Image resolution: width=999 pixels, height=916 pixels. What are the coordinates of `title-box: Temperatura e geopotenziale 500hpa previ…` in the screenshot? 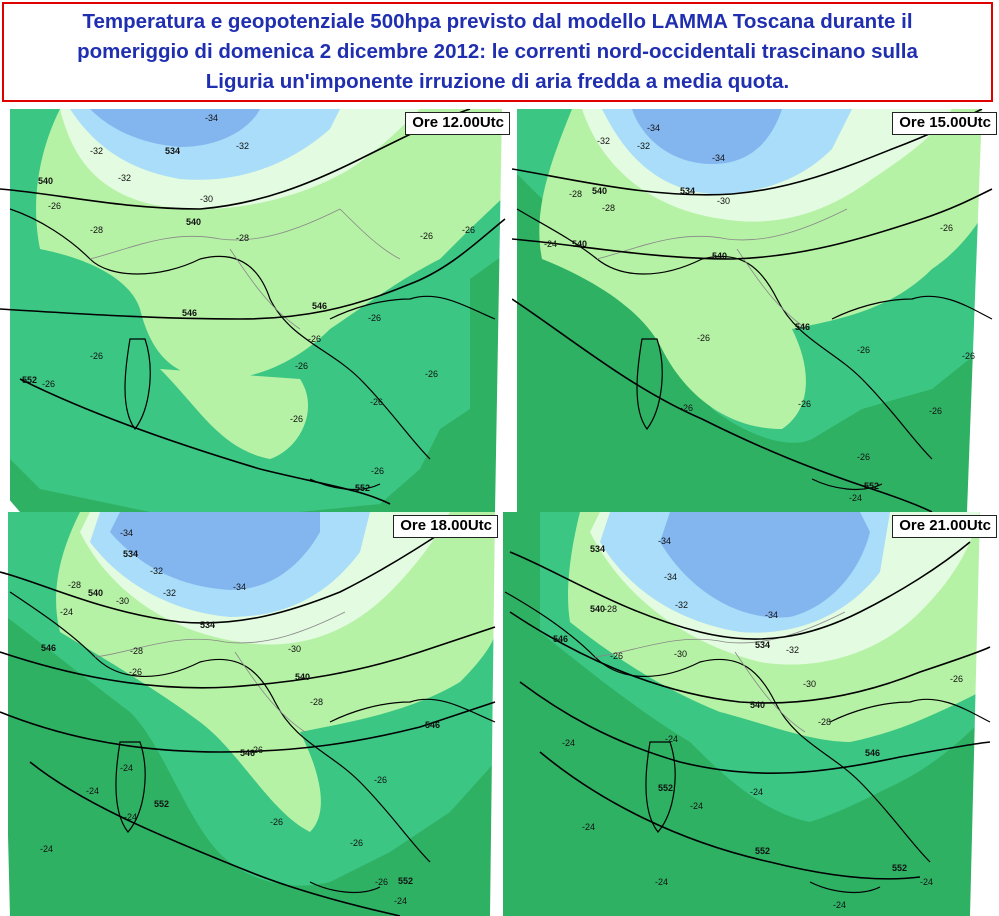 It's located at (497, 52).